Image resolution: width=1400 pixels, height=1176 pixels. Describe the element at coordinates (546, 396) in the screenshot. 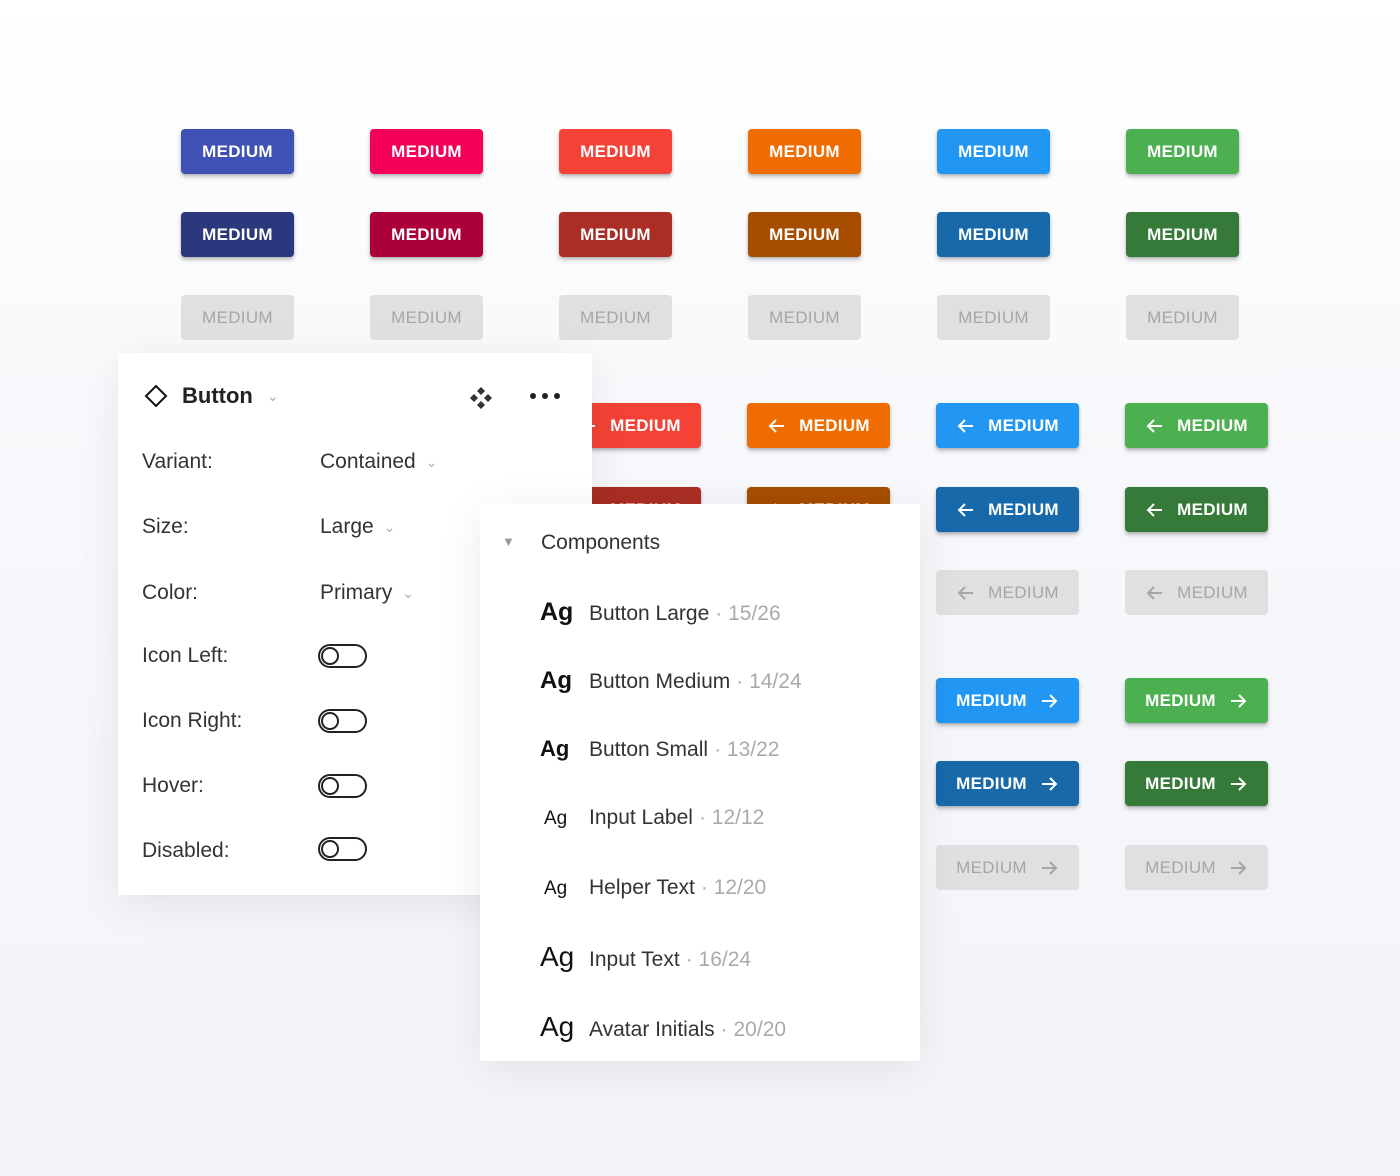

I see `more-options-icon` at that location.